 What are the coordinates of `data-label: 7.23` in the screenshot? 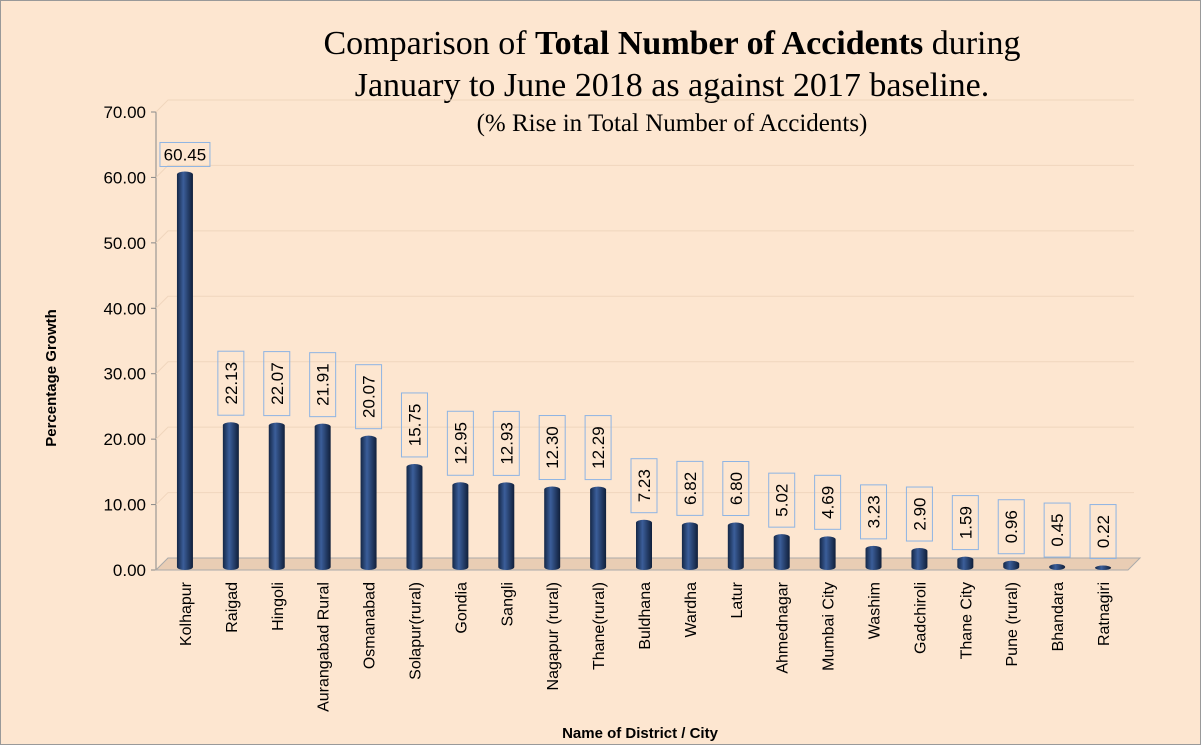 It's located at (644, 485).